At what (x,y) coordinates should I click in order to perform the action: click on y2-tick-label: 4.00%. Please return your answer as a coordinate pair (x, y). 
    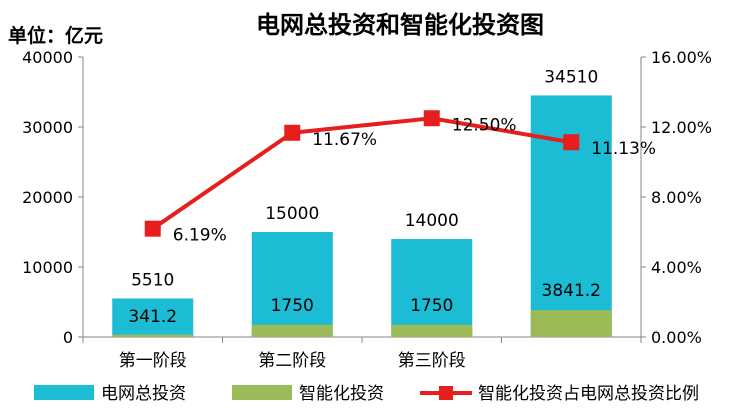
    Looking at the image, I should click on (676, 267).